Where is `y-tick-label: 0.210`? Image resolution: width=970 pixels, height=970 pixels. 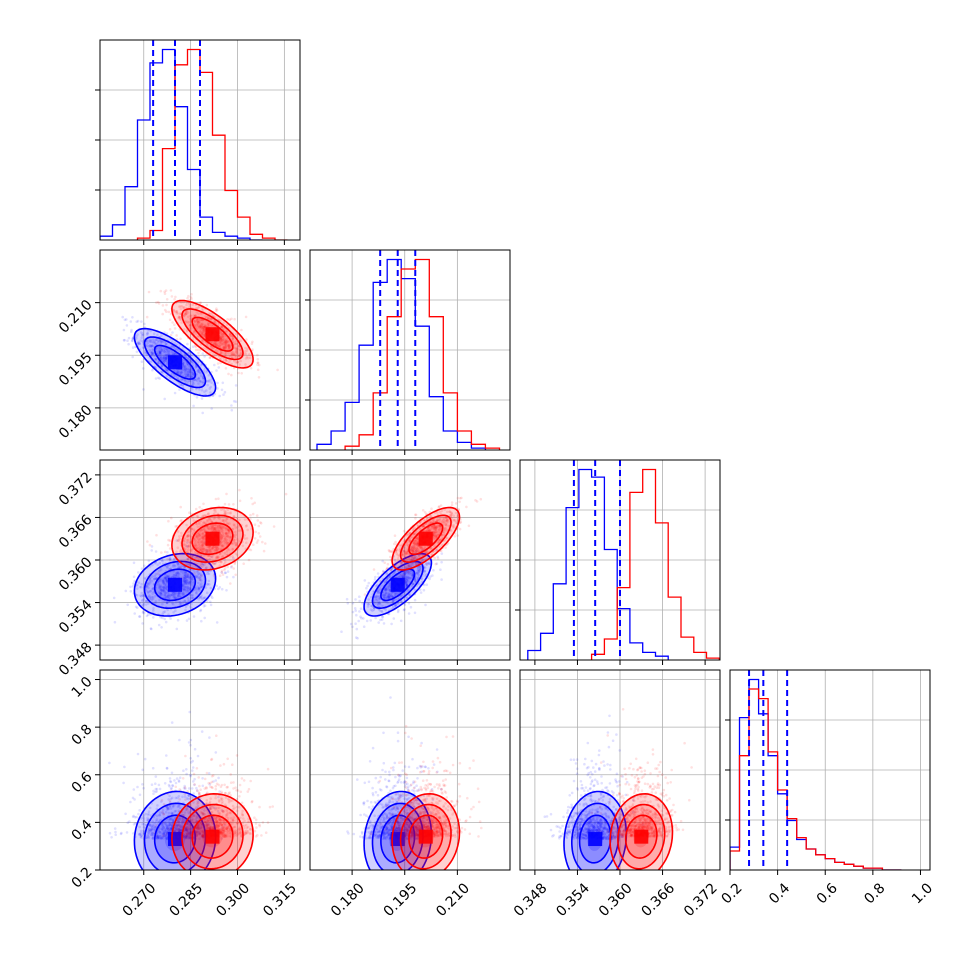 y-tick-label: 0.210 is located at coordinates (76, 317).